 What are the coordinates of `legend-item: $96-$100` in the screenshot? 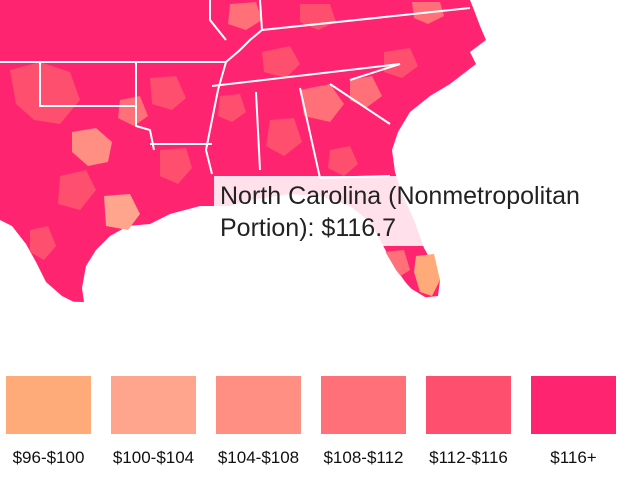 It's located at (52, 426).